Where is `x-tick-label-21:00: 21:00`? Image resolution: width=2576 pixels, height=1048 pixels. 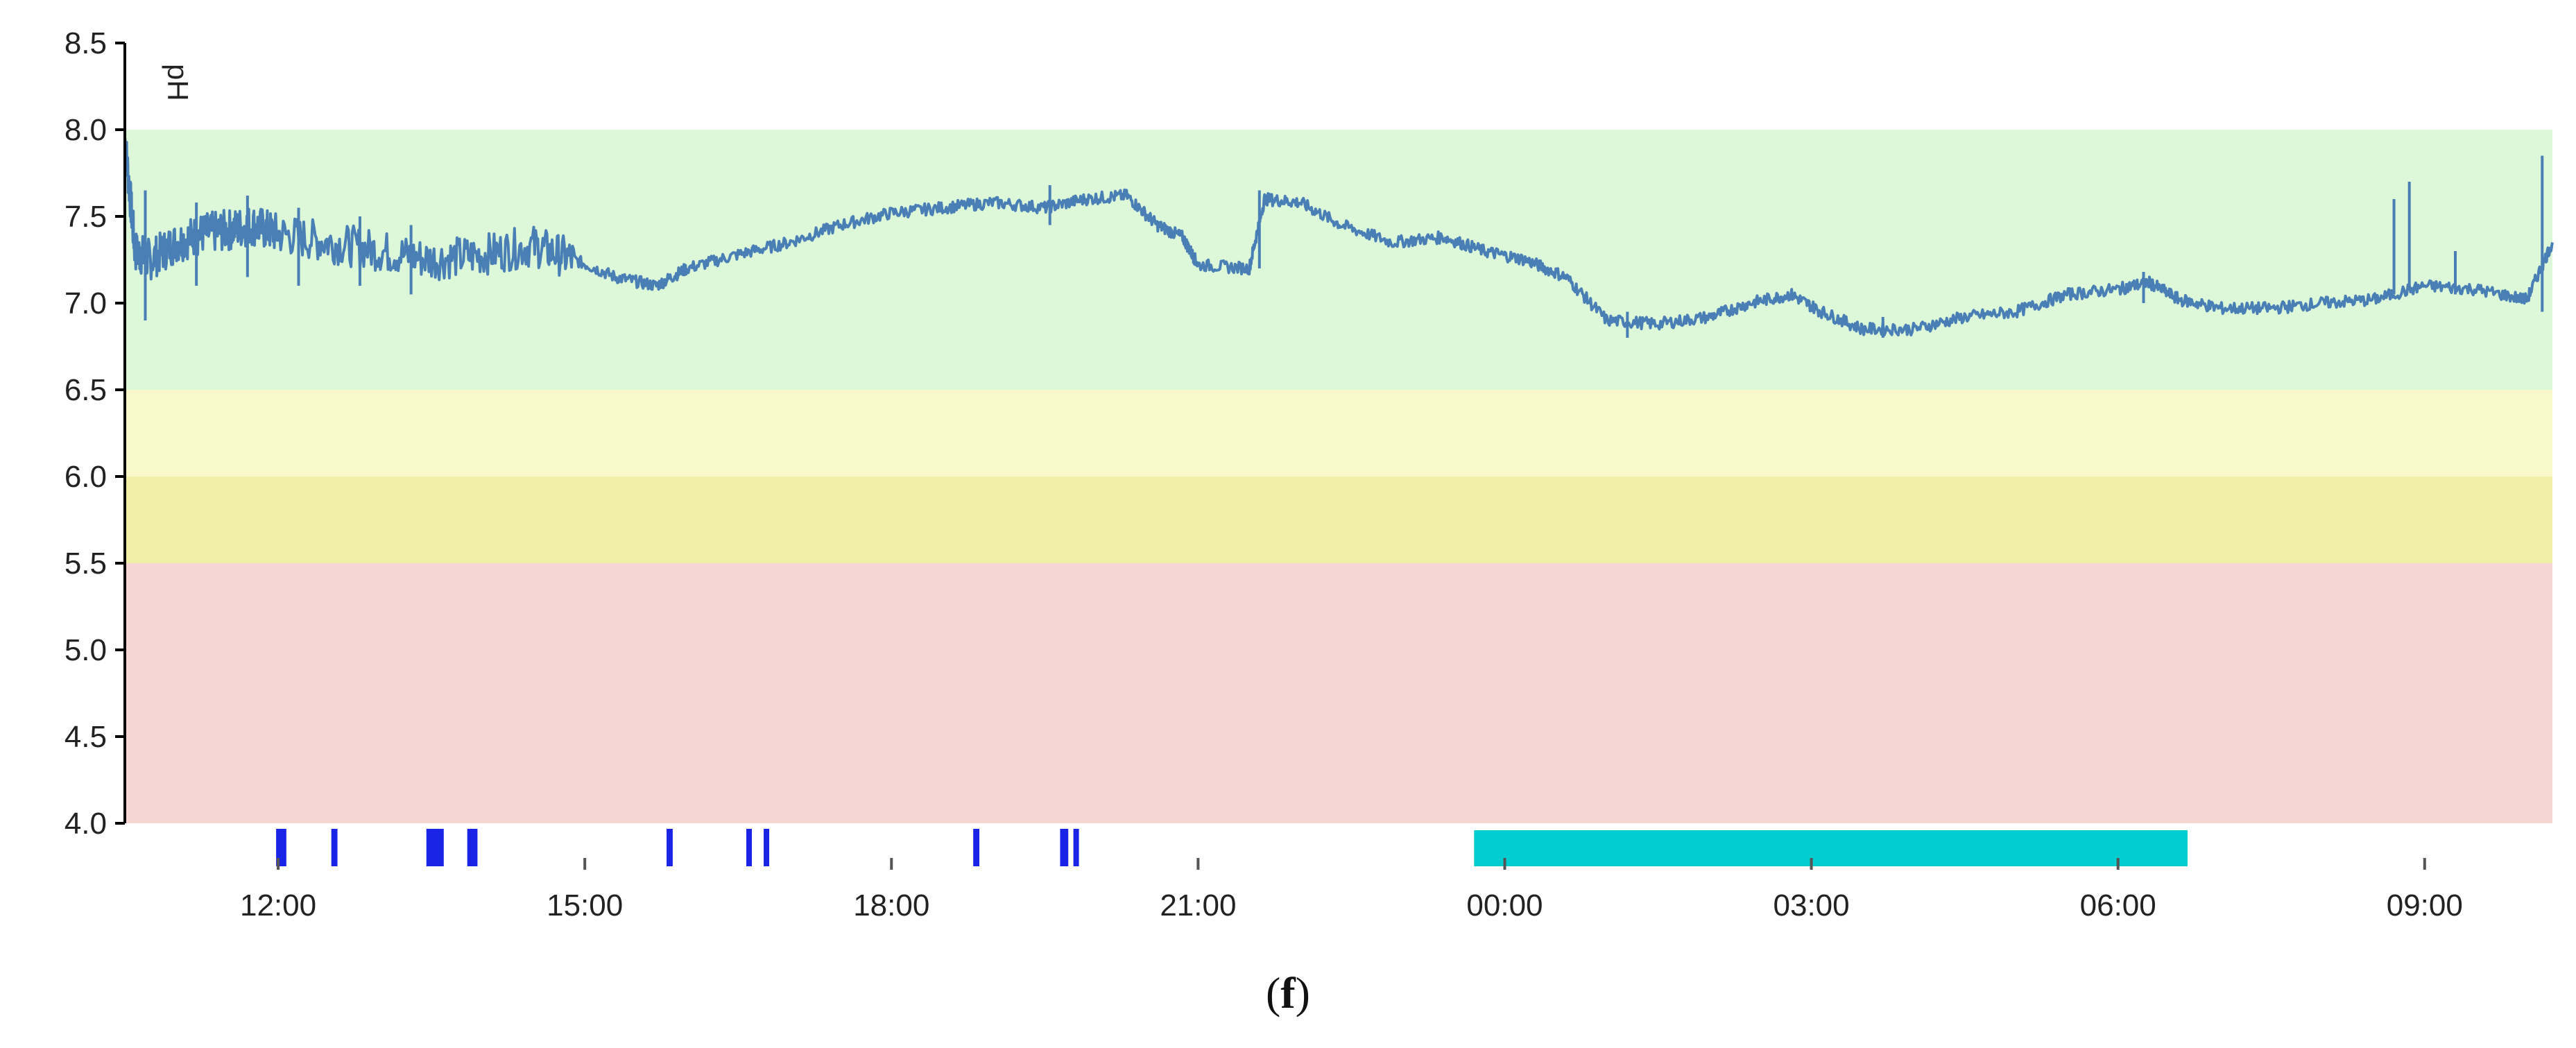 x-tick-label-21:00: 21:00 is located at coordinates (1198, 905).